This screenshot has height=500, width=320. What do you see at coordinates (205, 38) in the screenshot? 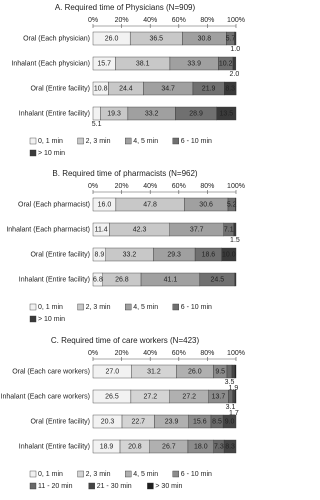
I see `data-label: 30.8` at bounding box center [205, 38].